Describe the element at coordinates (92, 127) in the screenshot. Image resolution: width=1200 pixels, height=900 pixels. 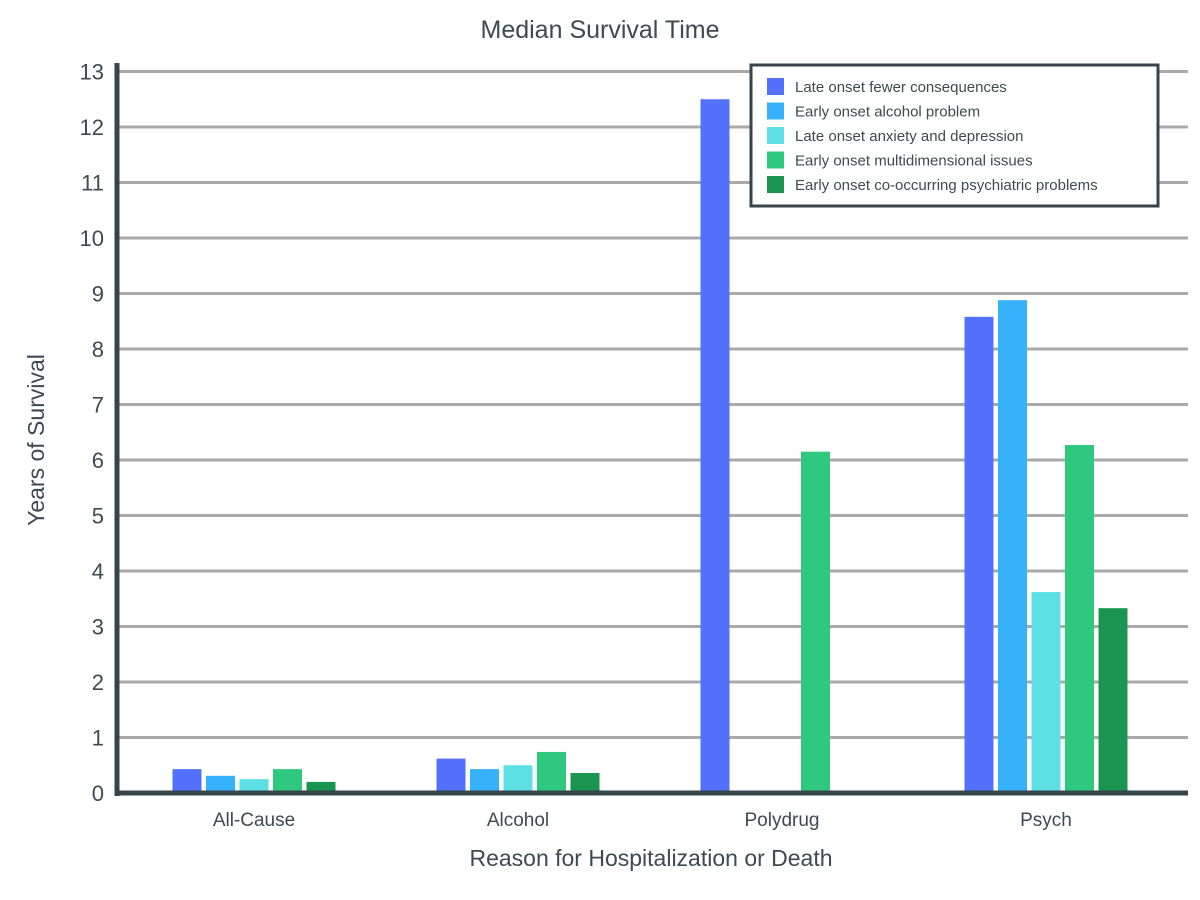
I see `y-tick-label: 12` at that location.